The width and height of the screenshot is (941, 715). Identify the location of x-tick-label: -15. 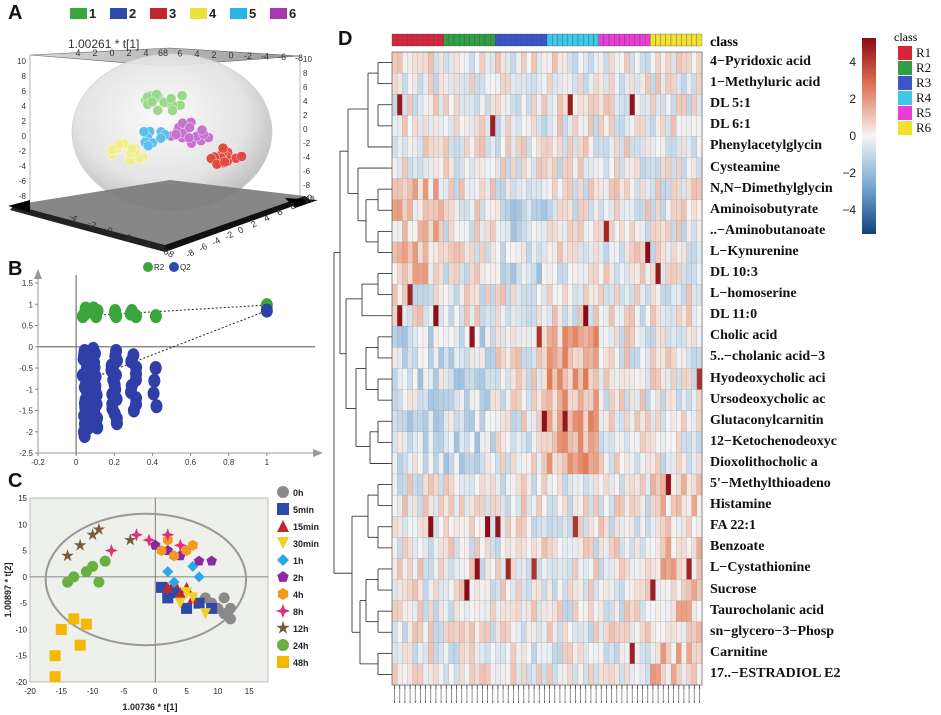
(62, 691).